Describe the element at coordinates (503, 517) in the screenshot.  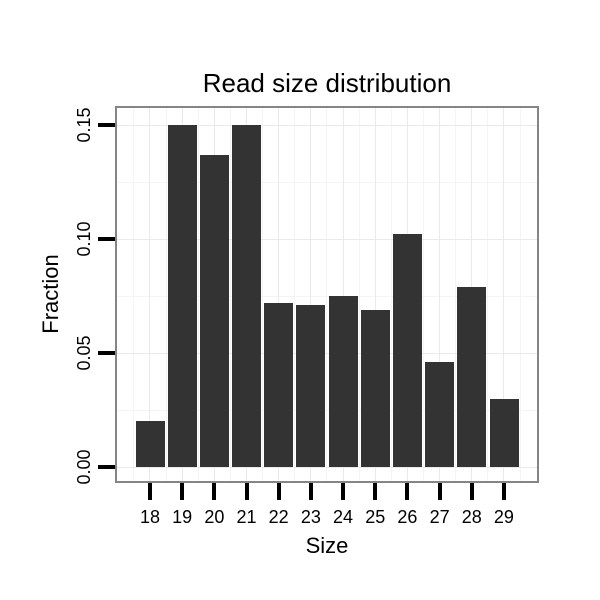
I see `x-tick-label: 29` at that location.